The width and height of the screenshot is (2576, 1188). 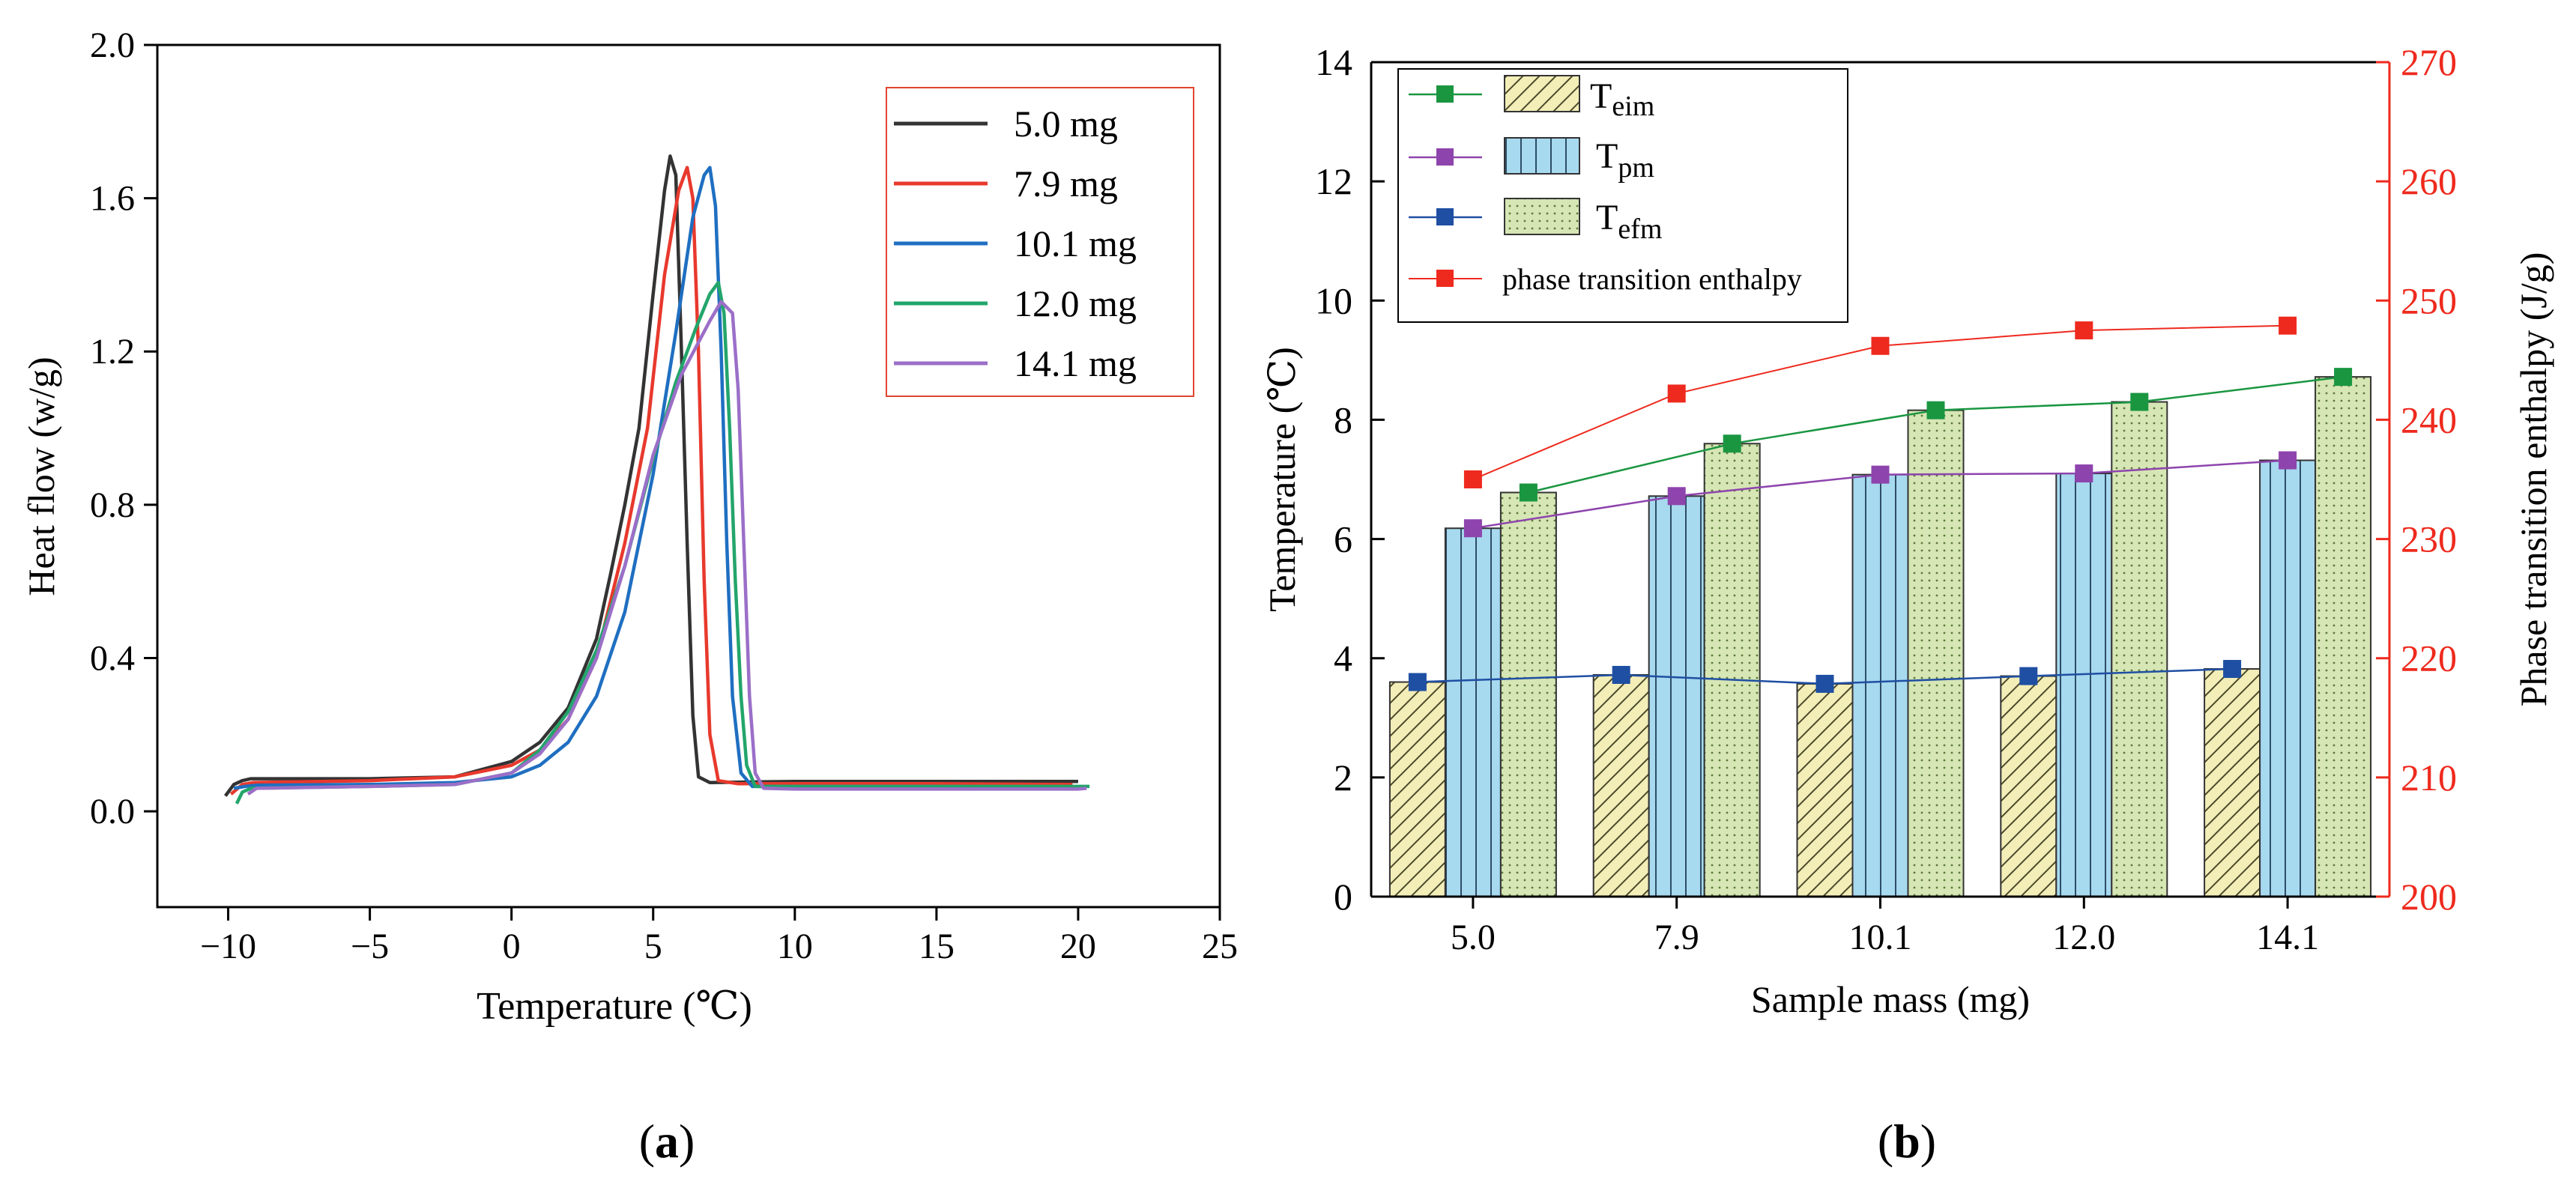 What do you see at coordinates (1343, 897) in the screenshot?
I see `left-y-tick-label: 0` at bounding box center [1343, 897].